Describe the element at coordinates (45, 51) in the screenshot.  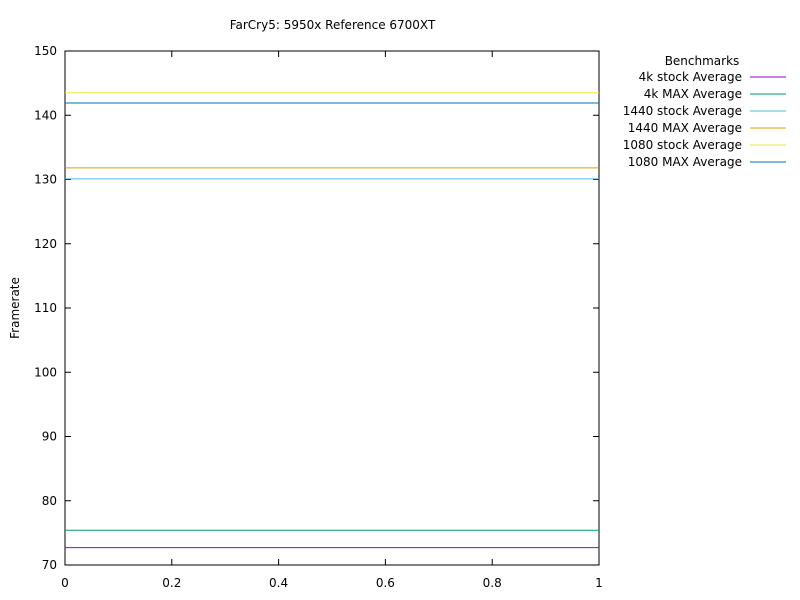
I see `y-tick-label: 150` at that location.